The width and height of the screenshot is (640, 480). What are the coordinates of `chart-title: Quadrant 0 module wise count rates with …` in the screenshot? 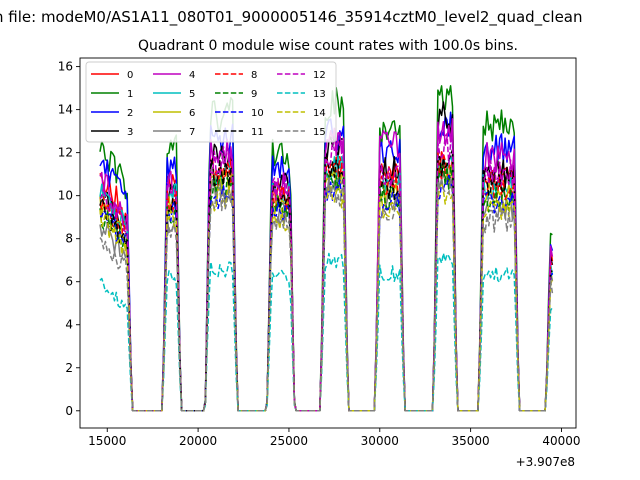 It's located at (328, 46).